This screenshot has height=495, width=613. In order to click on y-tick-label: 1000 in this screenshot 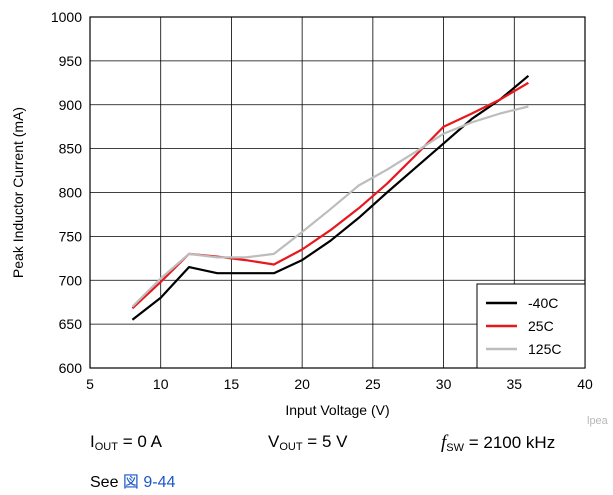, I will do `click(66, 17)`.